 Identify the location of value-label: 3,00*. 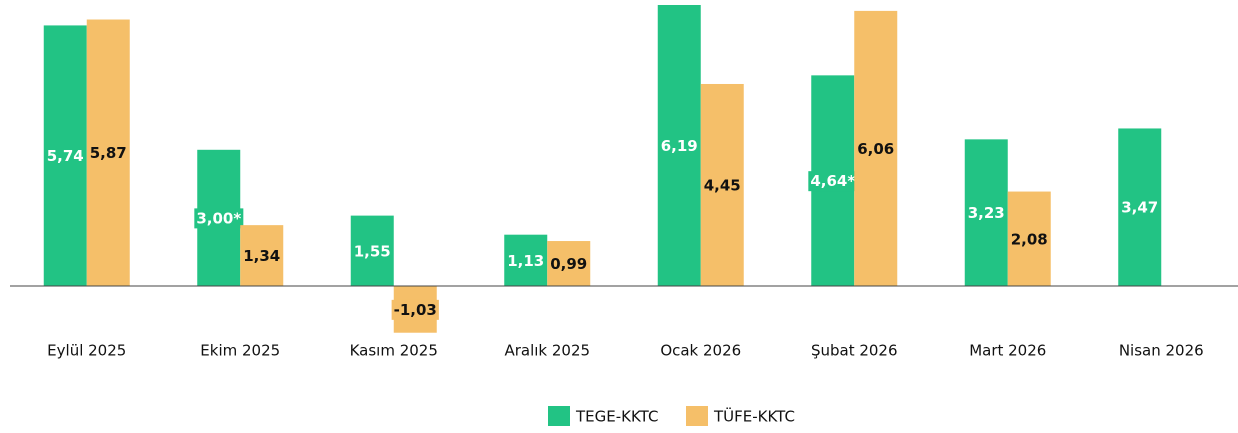
(218, 218).